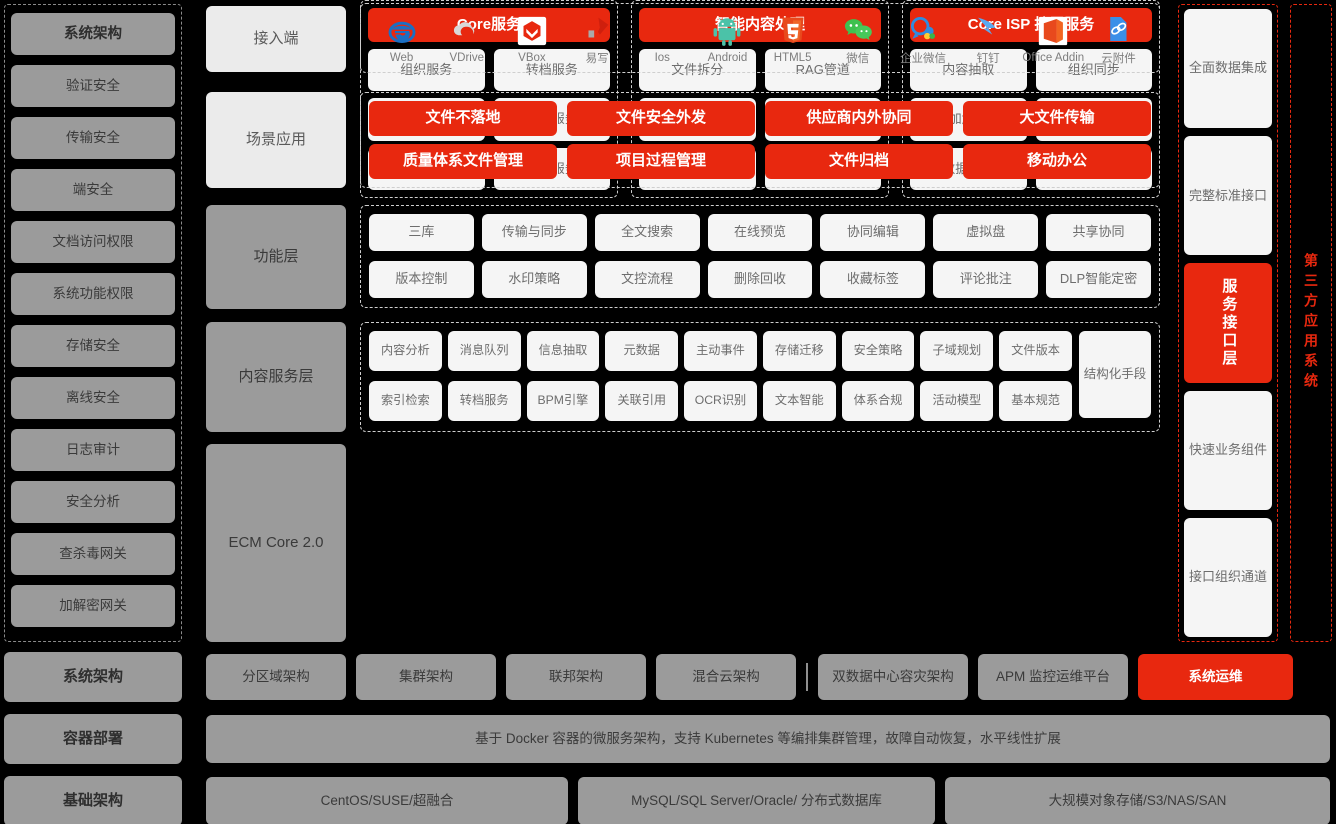  Describe the element at coordinates (93, 190) in the screenshot. I see `security-item: 端安全` at that location.